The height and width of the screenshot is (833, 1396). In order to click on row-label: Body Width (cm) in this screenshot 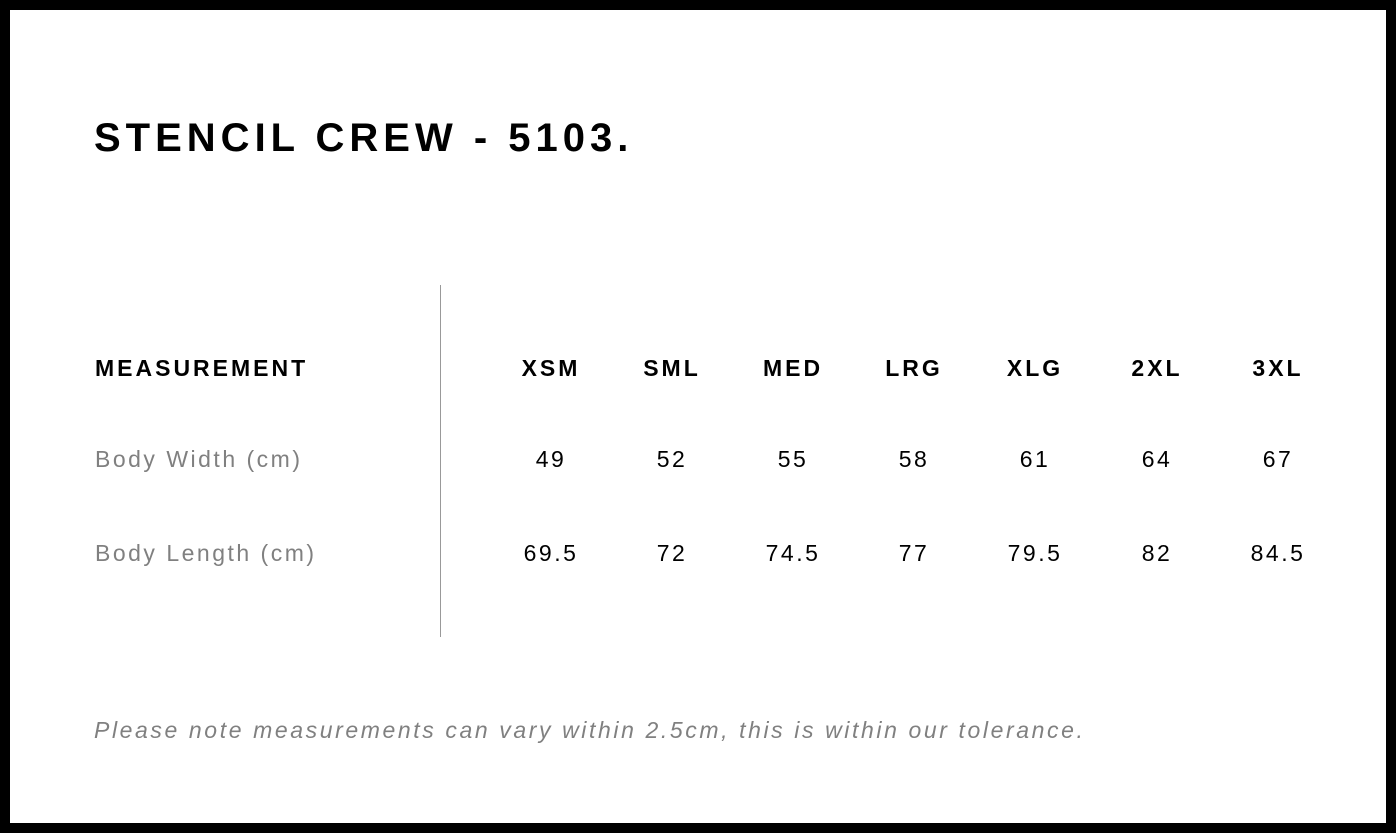, I will do `click(199, 459)`.